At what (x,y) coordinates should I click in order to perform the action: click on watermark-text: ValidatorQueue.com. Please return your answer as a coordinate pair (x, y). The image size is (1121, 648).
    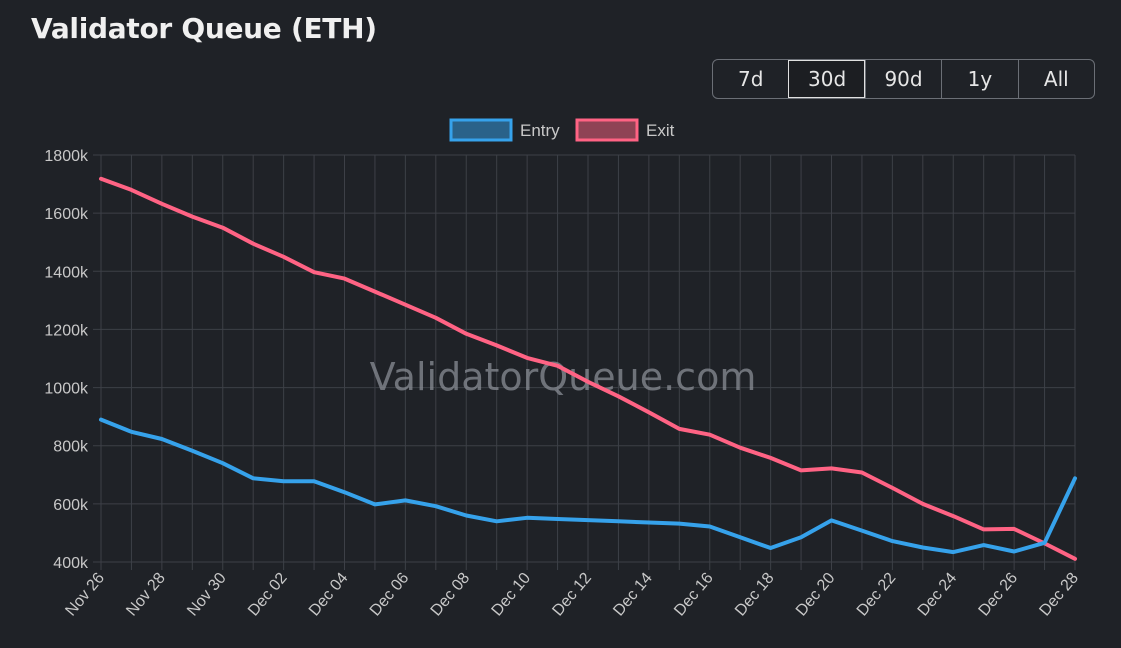
    Looking at the image, I should click on (563, 377).